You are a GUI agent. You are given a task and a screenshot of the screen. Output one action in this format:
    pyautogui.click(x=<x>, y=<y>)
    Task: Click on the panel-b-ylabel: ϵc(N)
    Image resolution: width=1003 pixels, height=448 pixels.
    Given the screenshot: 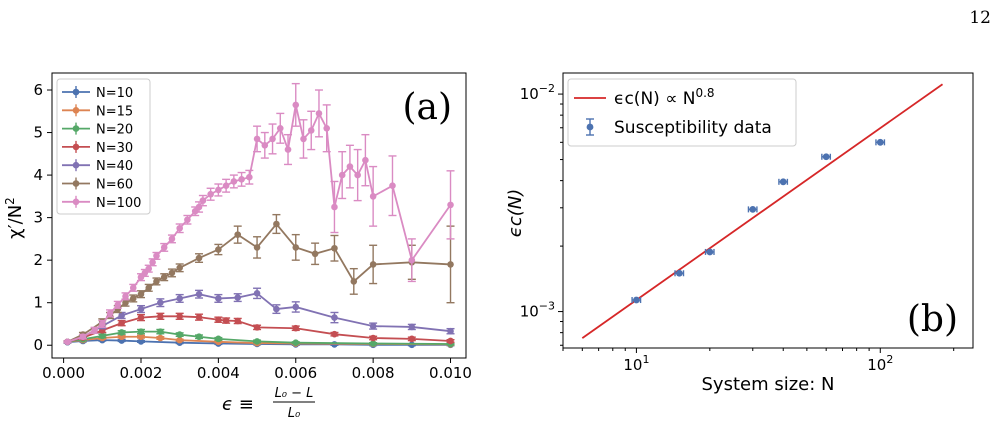 What is the action you would take?
    pyautogui.click(x=515, y=213)
    